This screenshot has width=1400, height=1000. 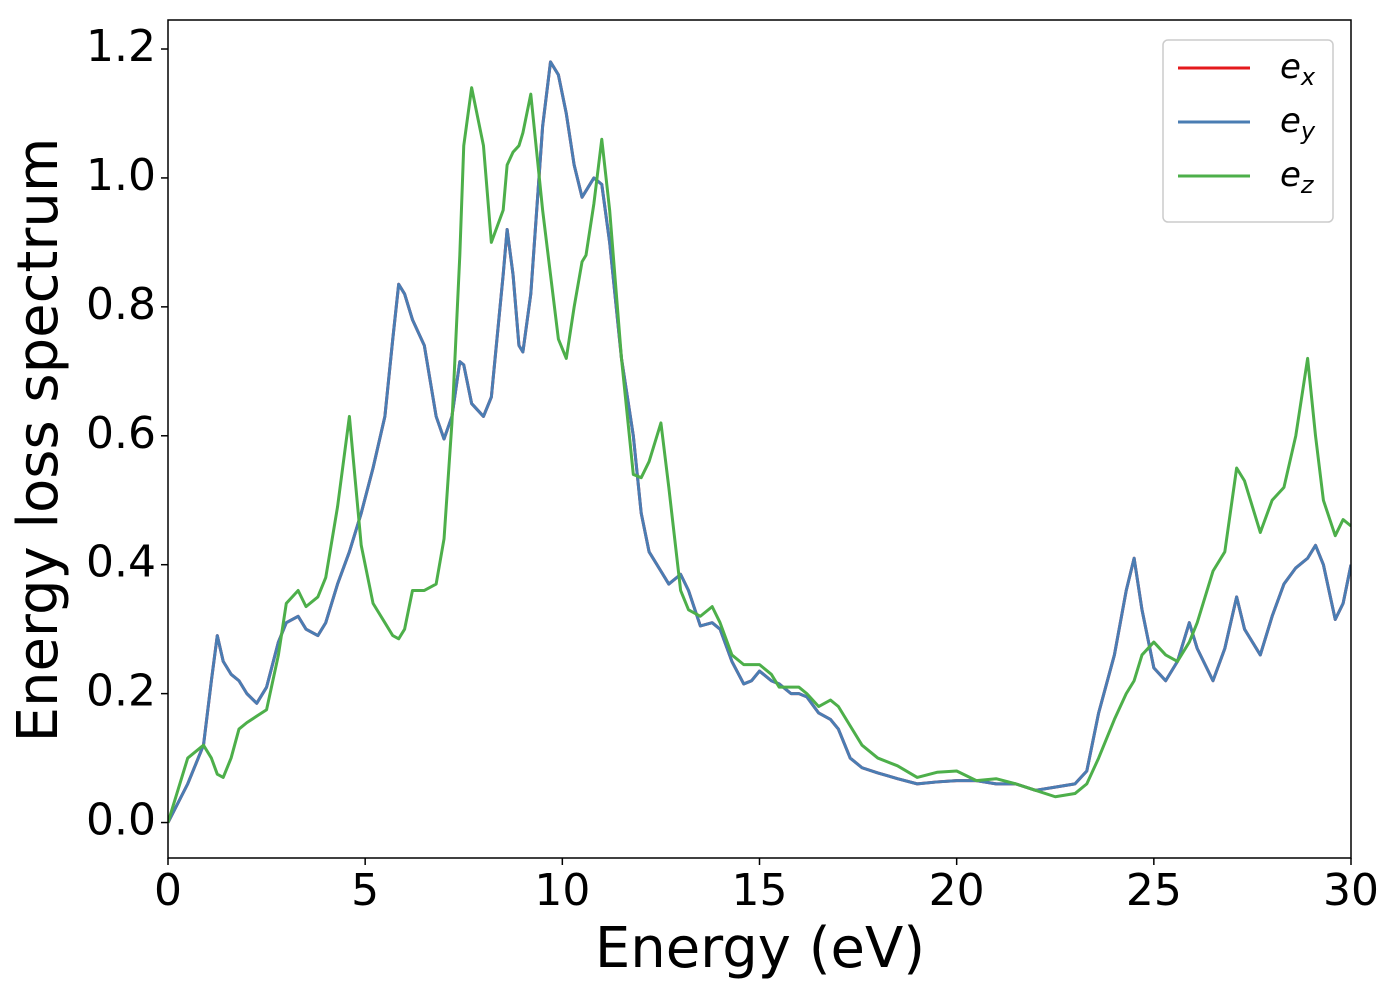 What do you see at coordinates (121, 433) in the screenshot?
I see `y-tick-label: 0.6` at bounding box center [121, 433].